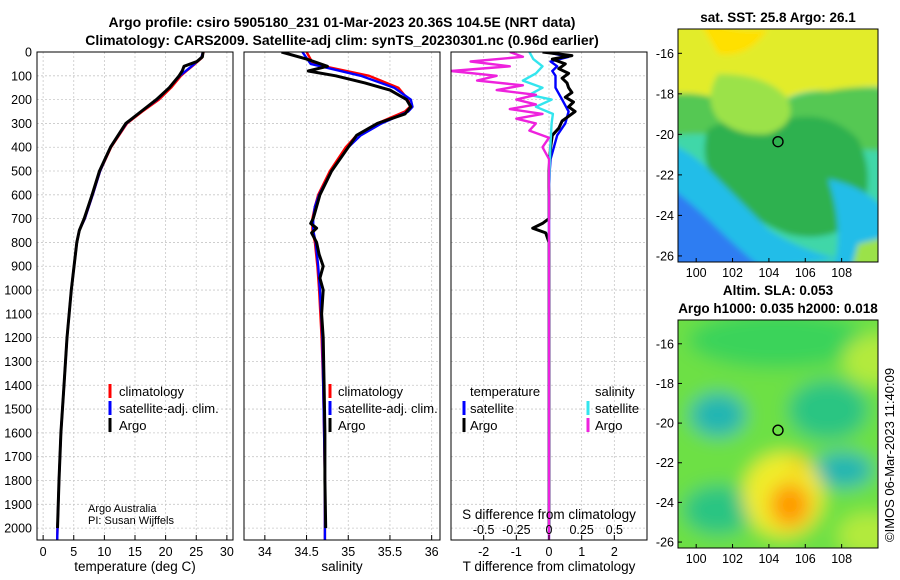 The width and height of the screenshot is (900, 580). What do you see at coordinates (716, 227) in the screenshot?
I see `sst-coolest` at bounding box center [716, 227].